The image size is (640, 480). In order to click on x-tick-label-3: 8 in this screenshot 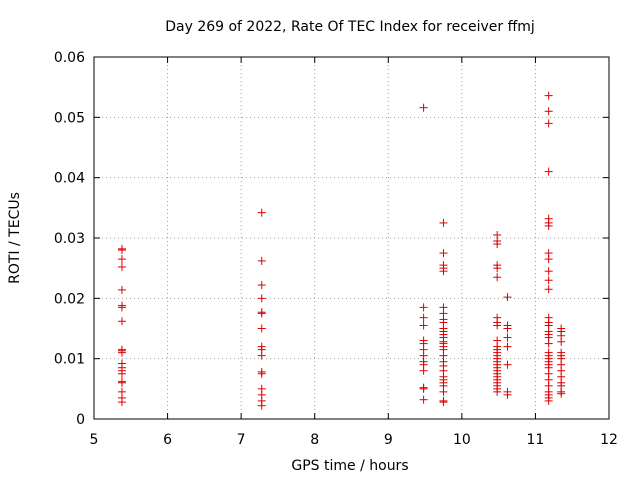, I will do `click(314, 440)`.